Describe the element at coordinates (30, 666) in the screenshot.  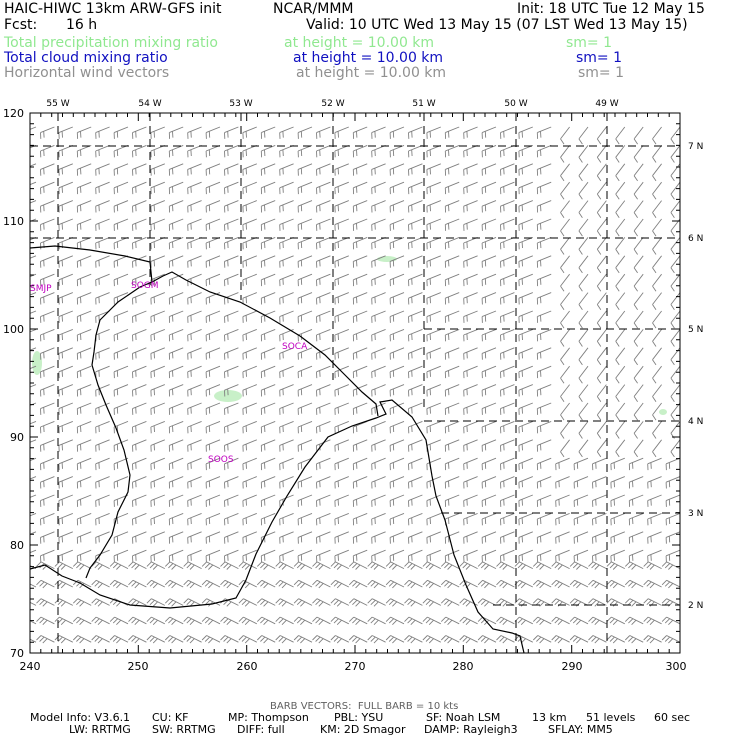
I see `x-tick-label: 240` at that location.